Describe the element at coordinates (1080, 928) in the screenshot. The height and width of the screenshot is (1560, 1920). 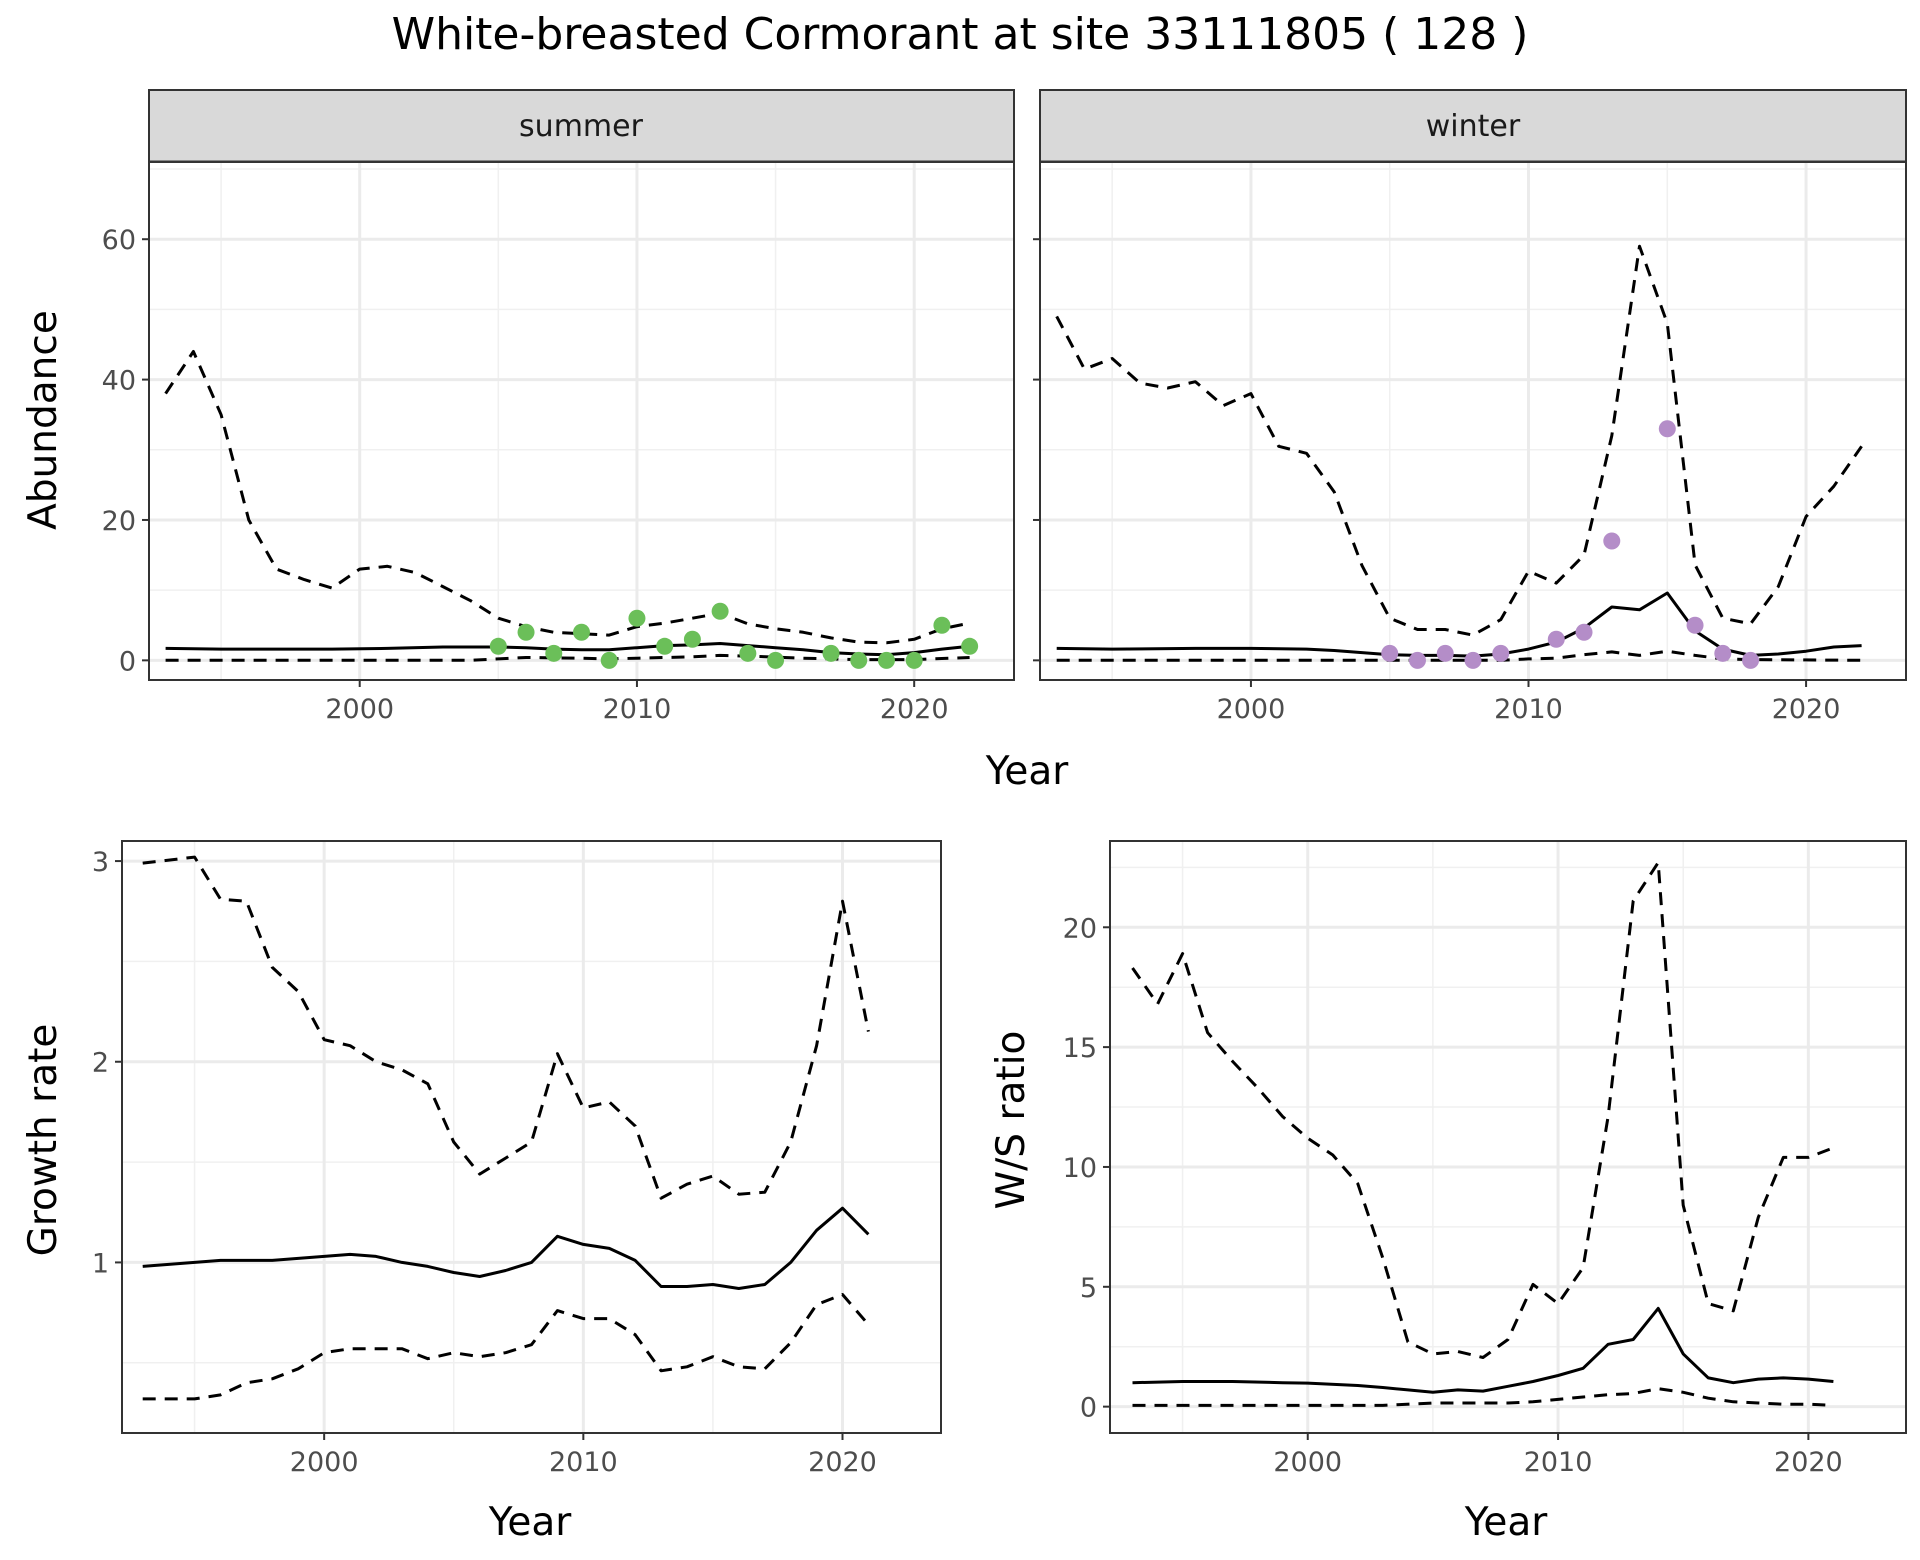
I see `ratio-y-tick-label: 20` at that location.